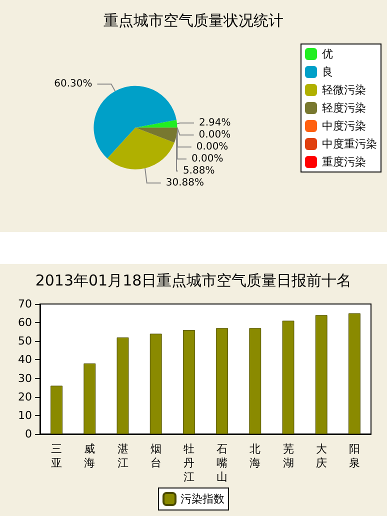  Describe the element at coordinates (222, 463) in the screenshot. I see `x-tick-label: 石嘴山` at that location.